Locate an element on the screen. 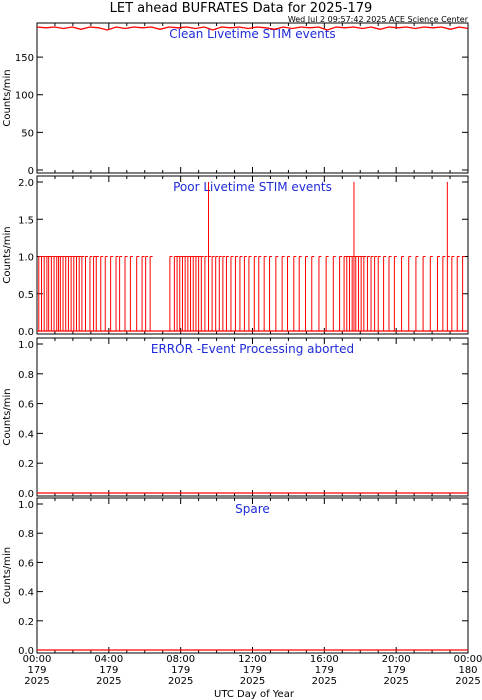 The image size is (482, 700). x-tick-time: 08:00 is located at coordinates (180, 659).